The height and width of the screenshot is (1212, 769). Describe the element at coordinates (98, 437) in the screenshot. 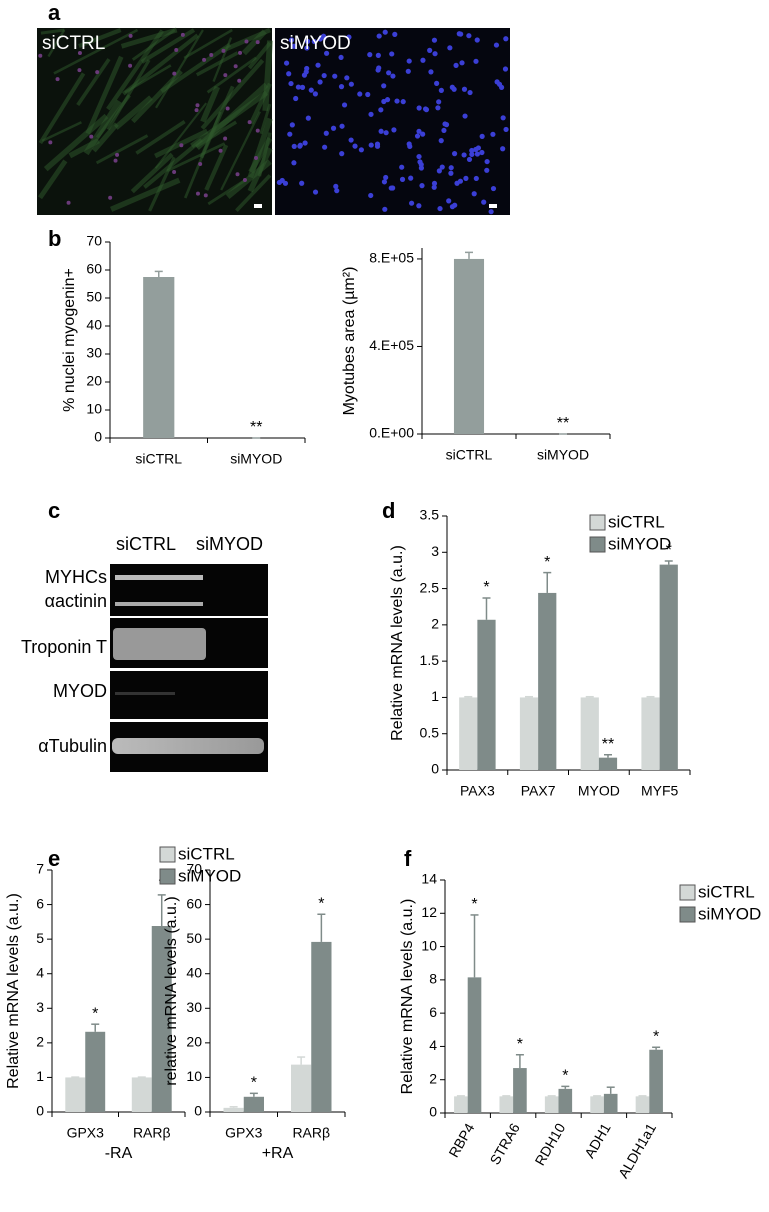

I see `y-tick-label: 0` at that location.